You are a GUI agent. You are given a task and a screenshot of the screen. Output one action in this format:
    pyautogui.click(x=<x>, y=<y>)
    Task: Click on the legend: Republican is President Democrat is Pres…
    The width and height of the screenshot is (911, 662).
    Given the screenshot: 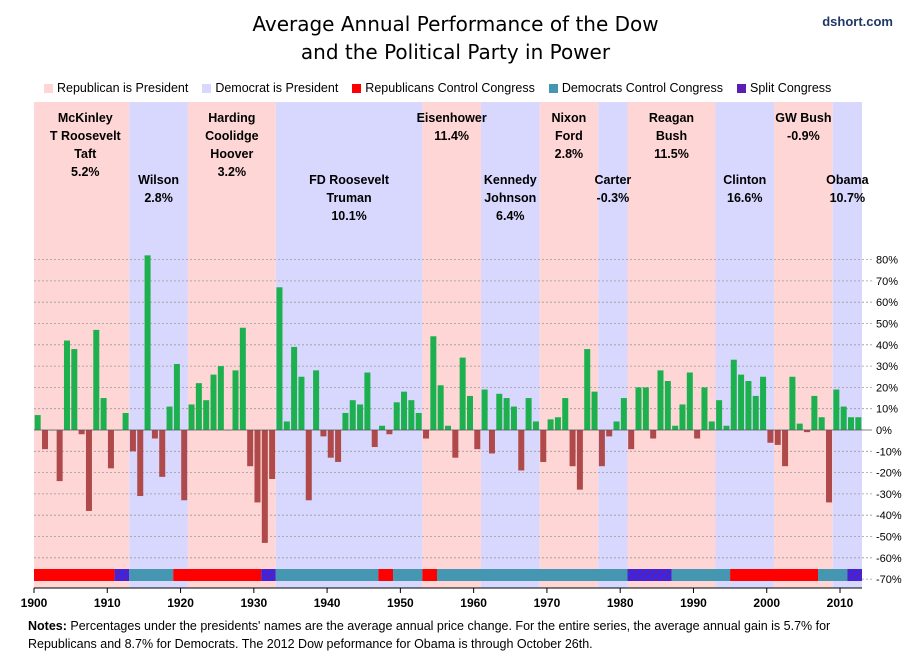 What is the action you would take?
    pyautogui.click(x=437, y=88)
    